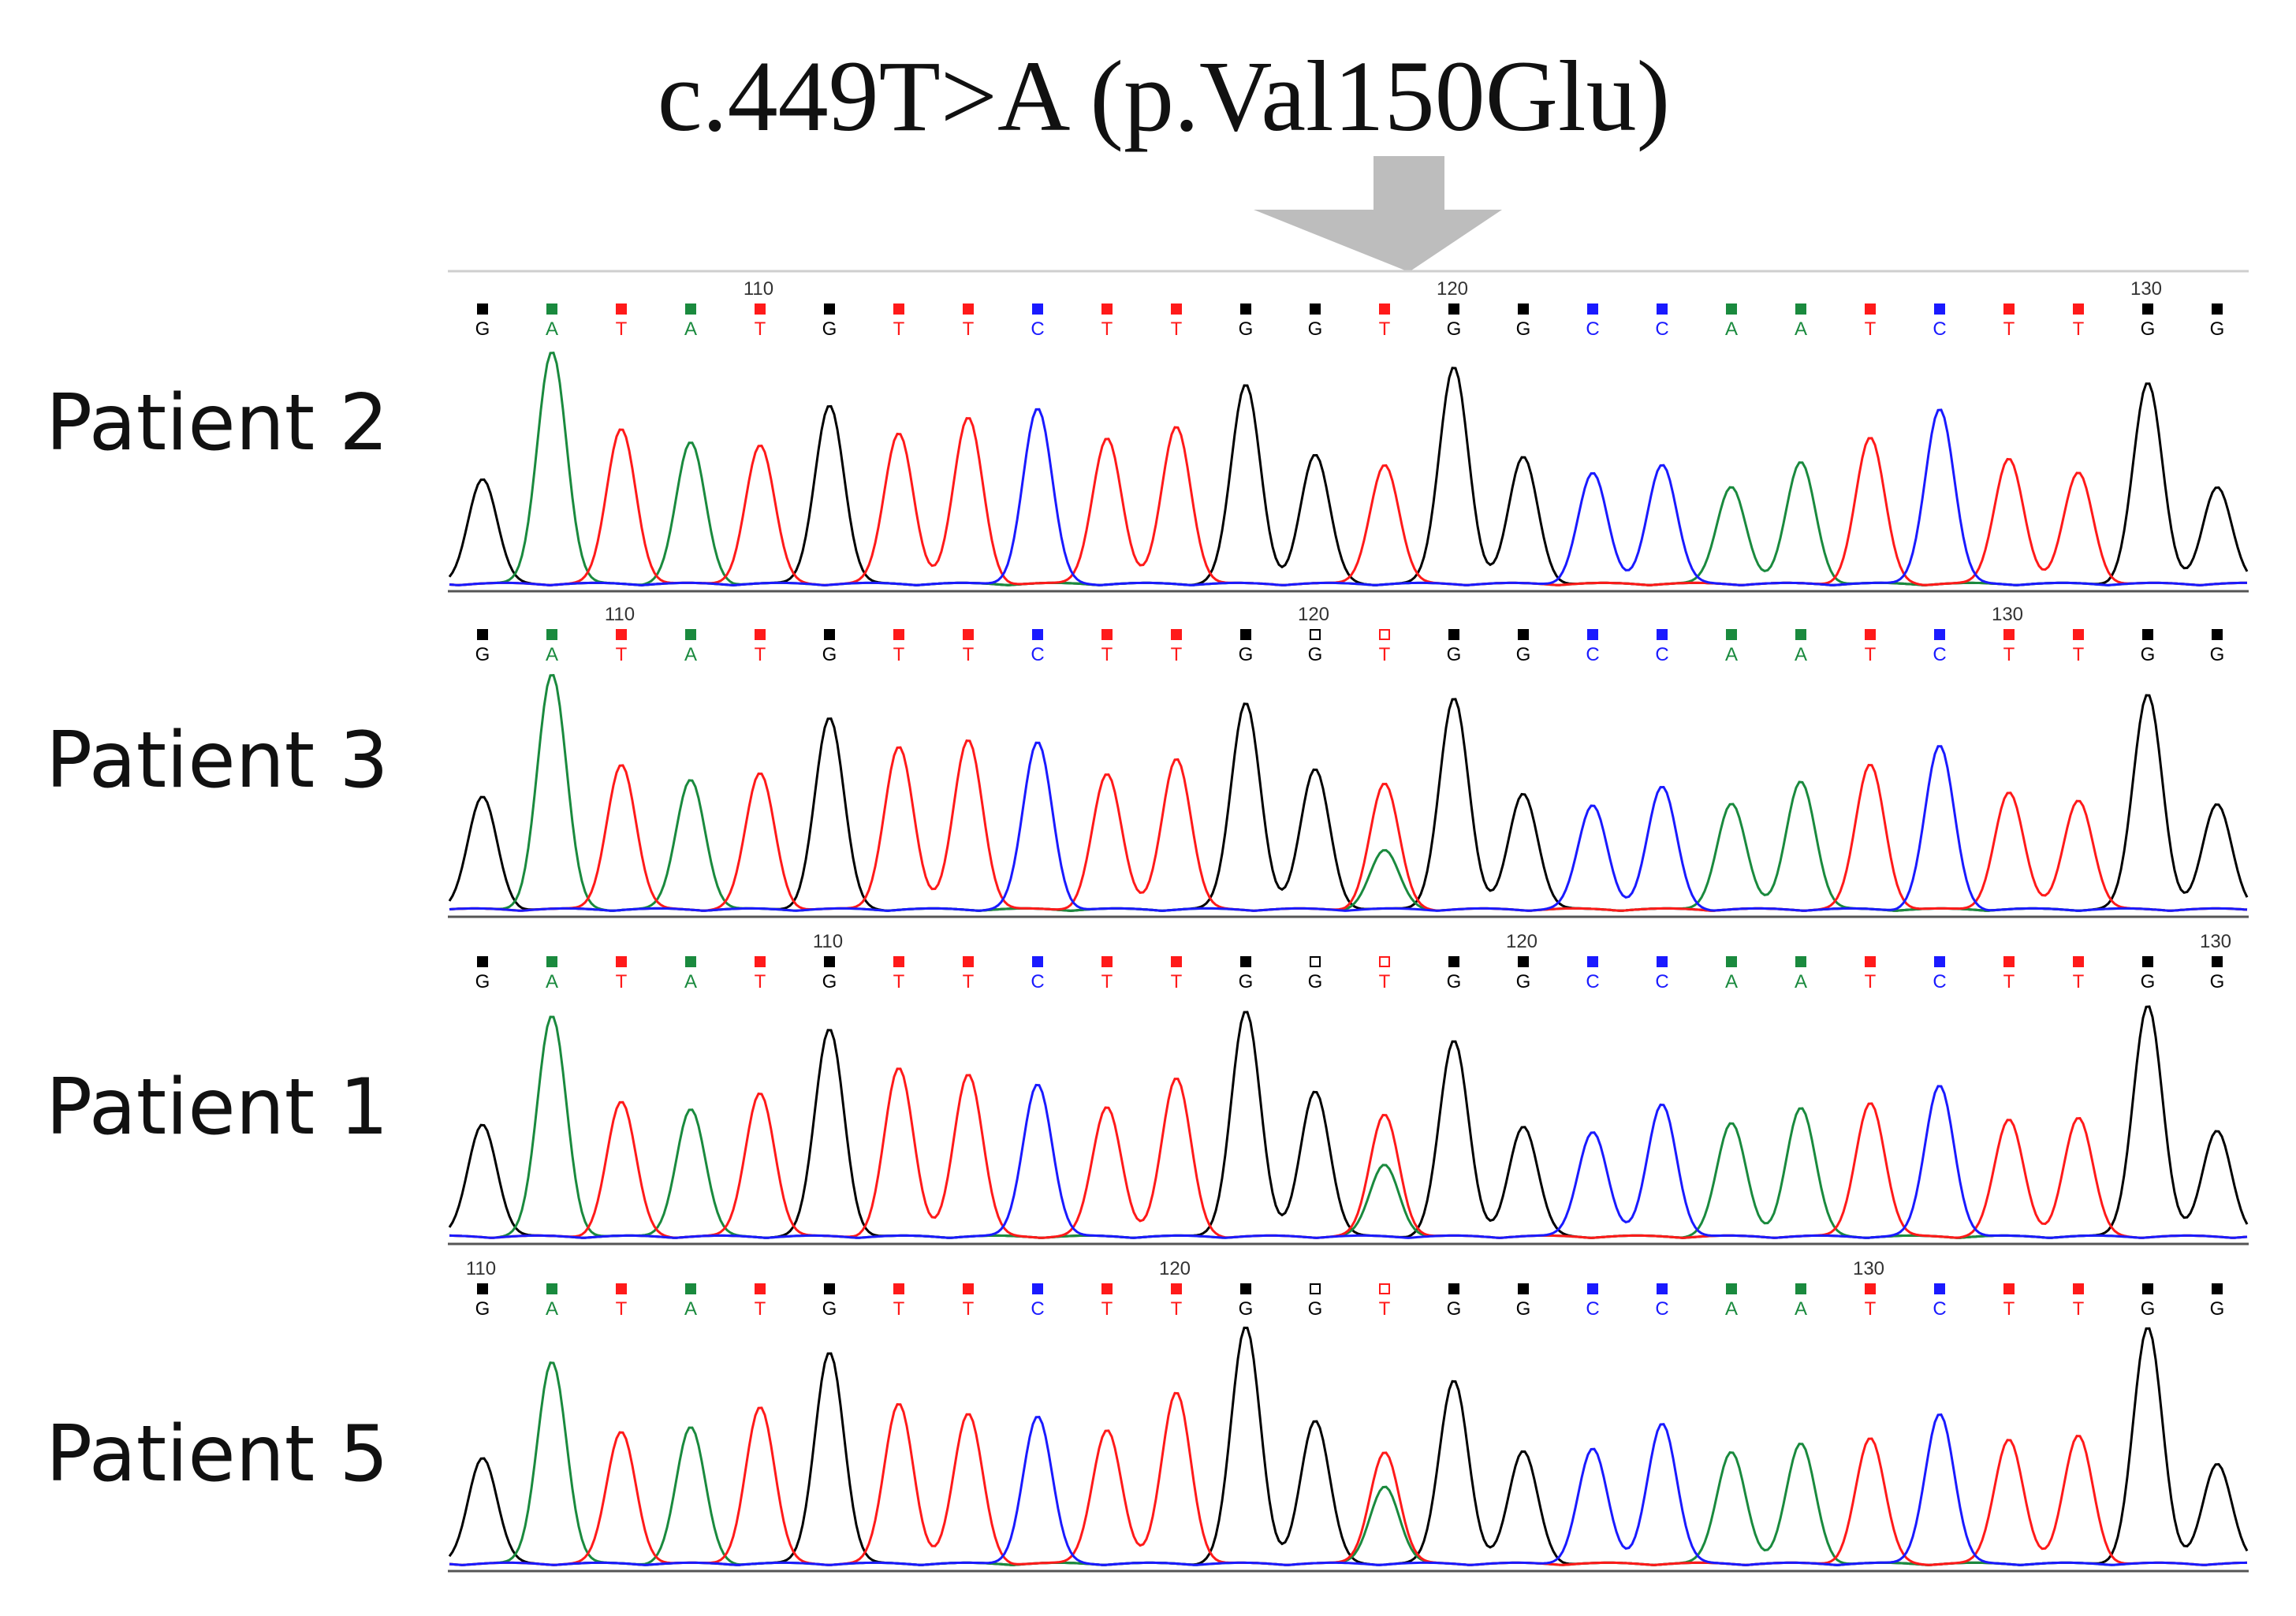 The image size is (2296, 1616). What do you see at coordinates (1378, 214) in the screenshot?
I see `variant-arrow-icon` at bounding box center [1378, 214].